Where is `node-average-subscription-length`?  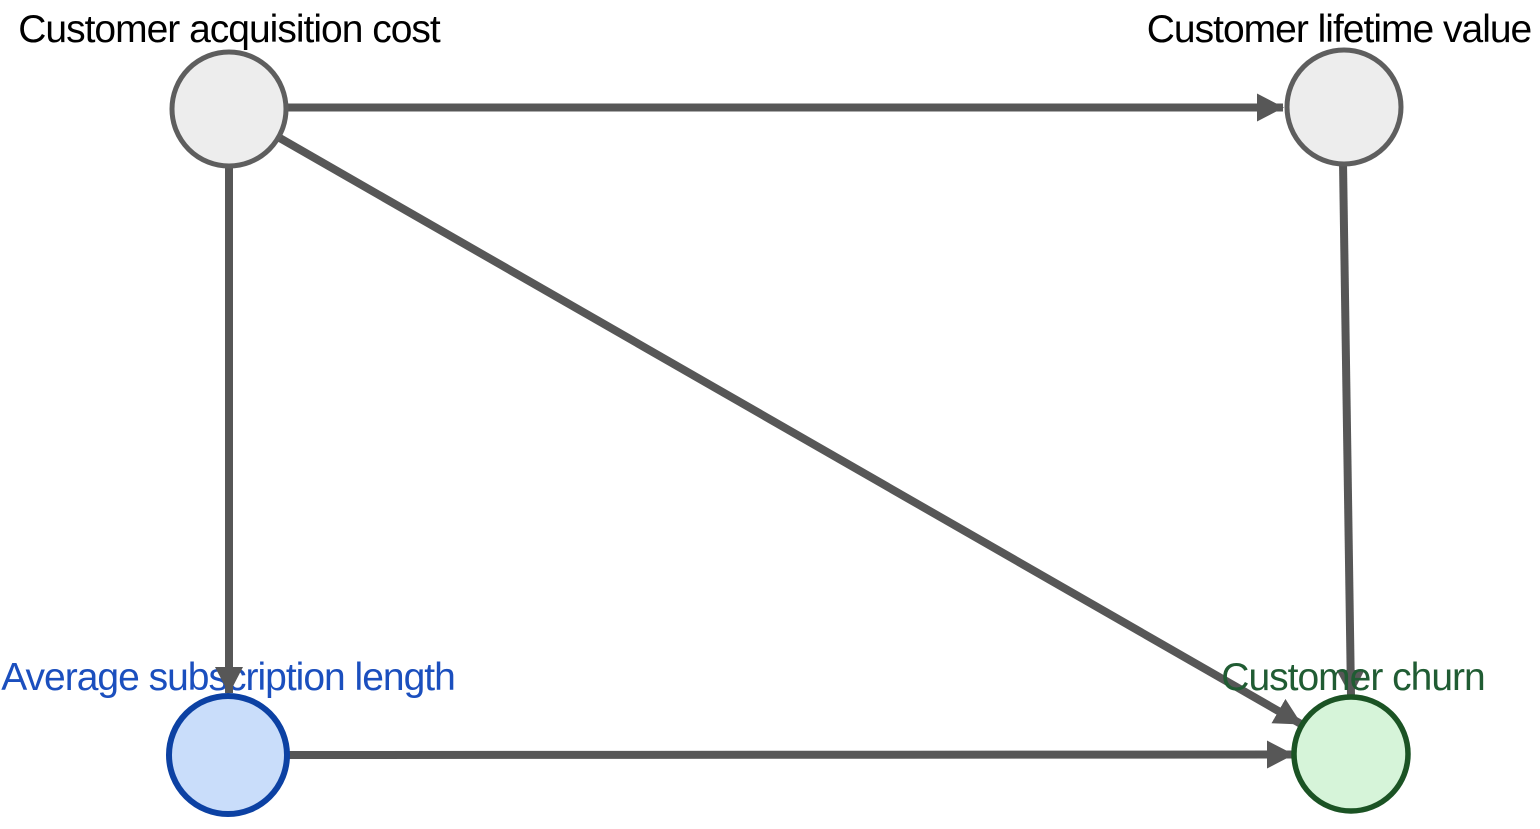
node-average-subscription-length is located at coordinates (228, 755).